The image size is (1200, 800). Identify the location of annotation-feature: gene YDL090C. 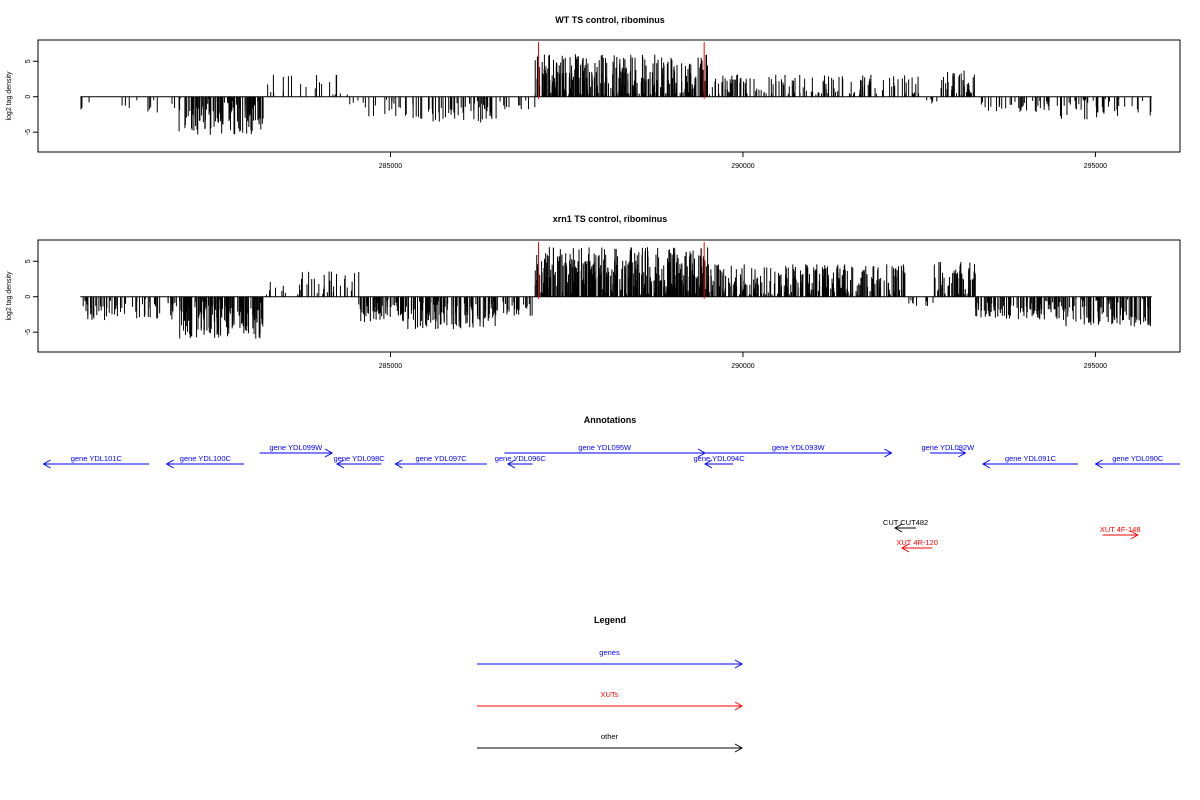
(1137, 461).